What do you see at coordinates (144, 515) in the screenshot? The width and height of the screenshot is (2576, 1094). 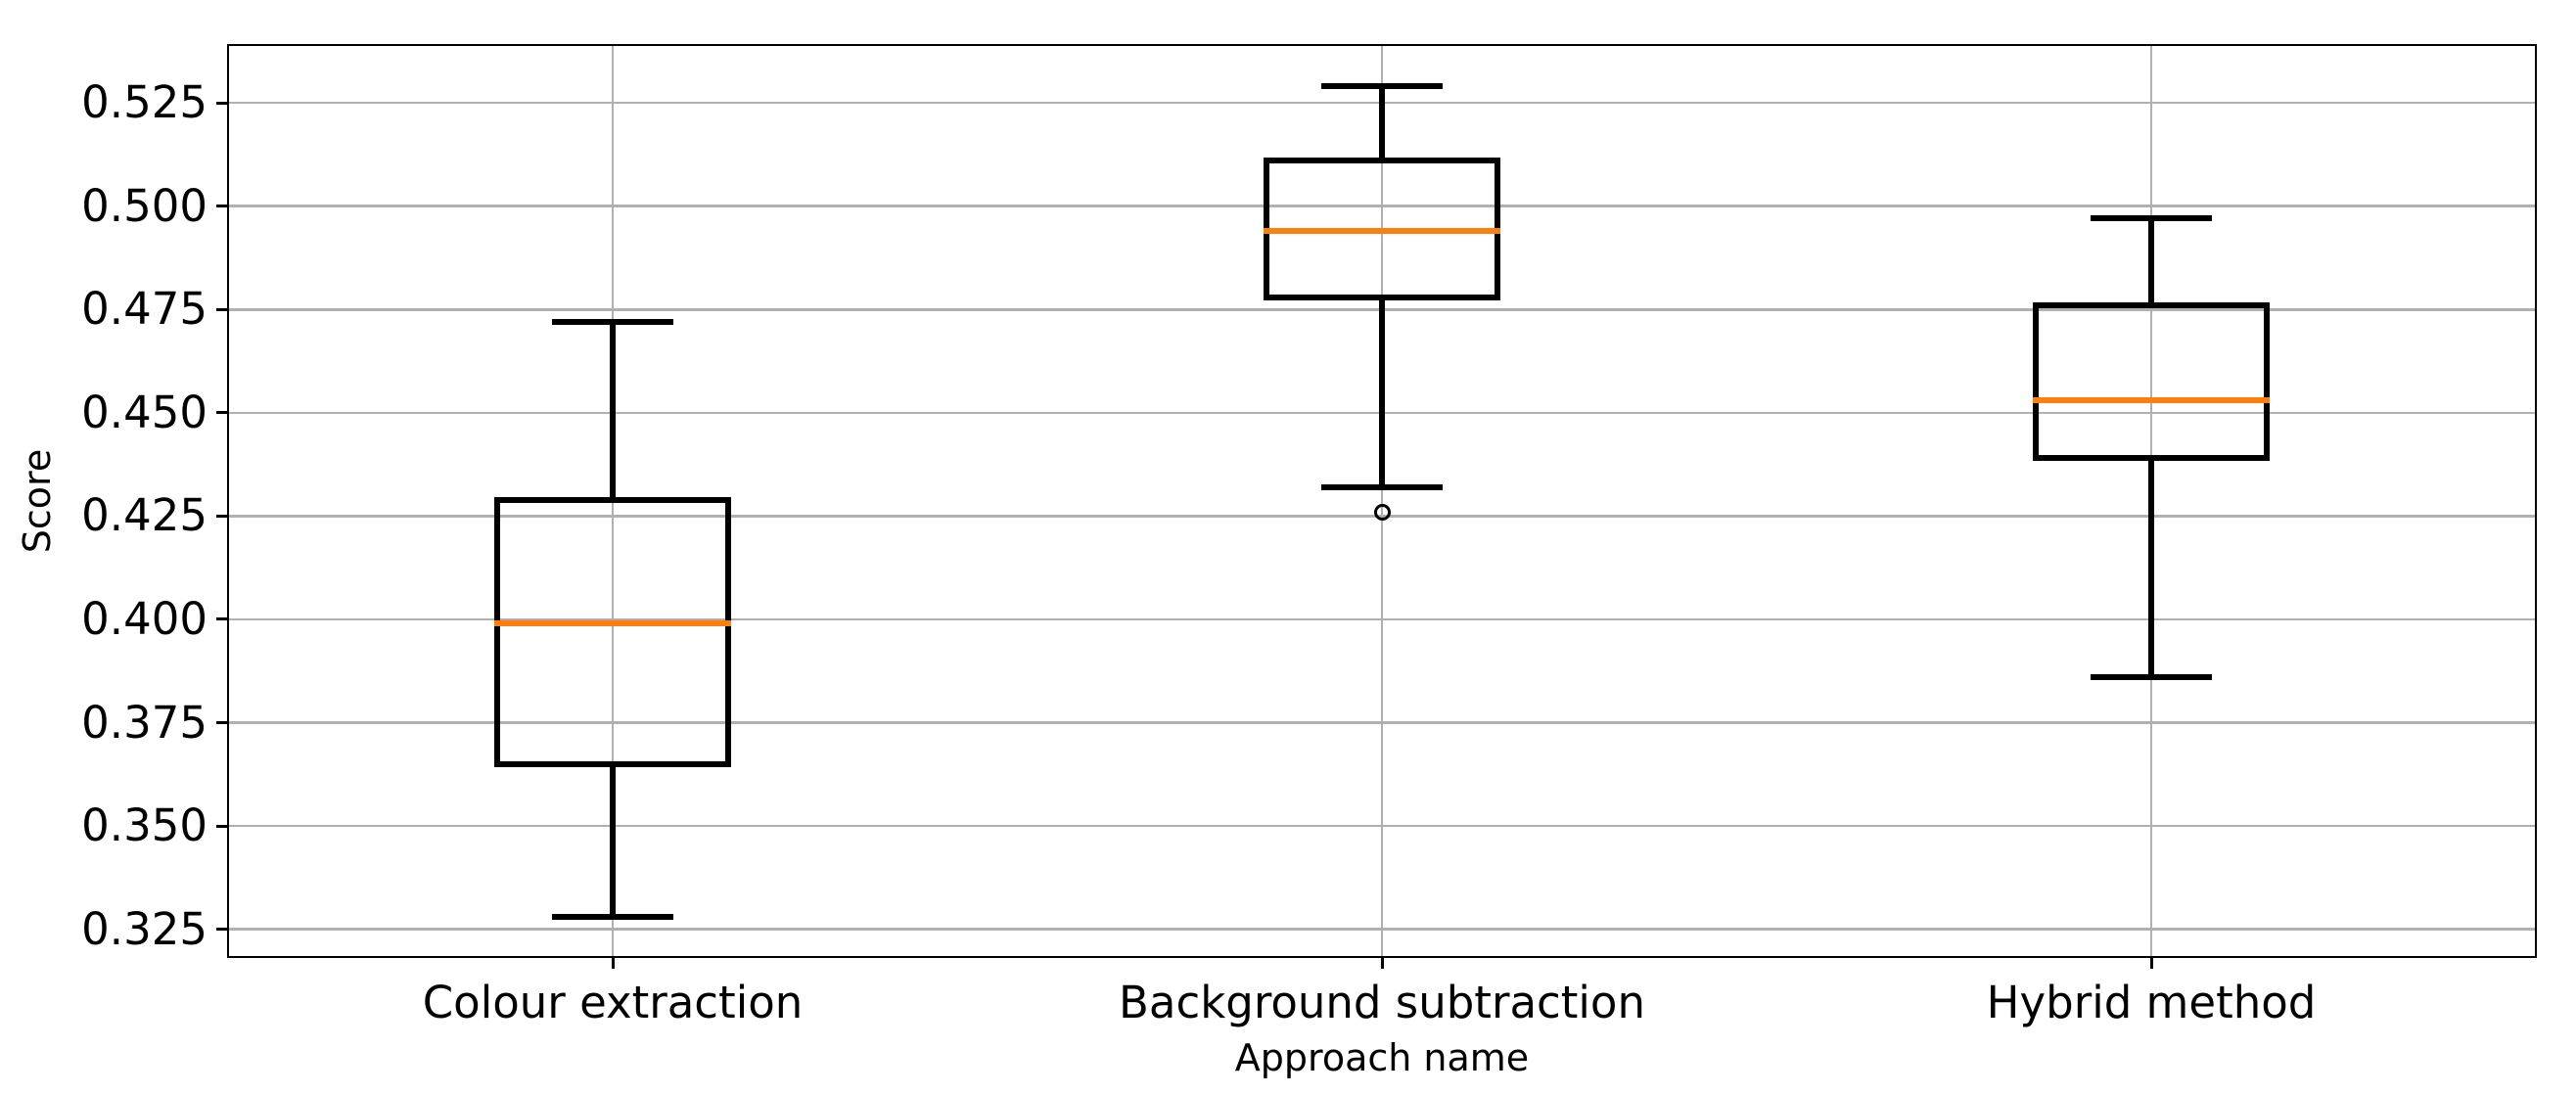 I see `y-tick-label: 0.425` at bounding box center [144, 515].